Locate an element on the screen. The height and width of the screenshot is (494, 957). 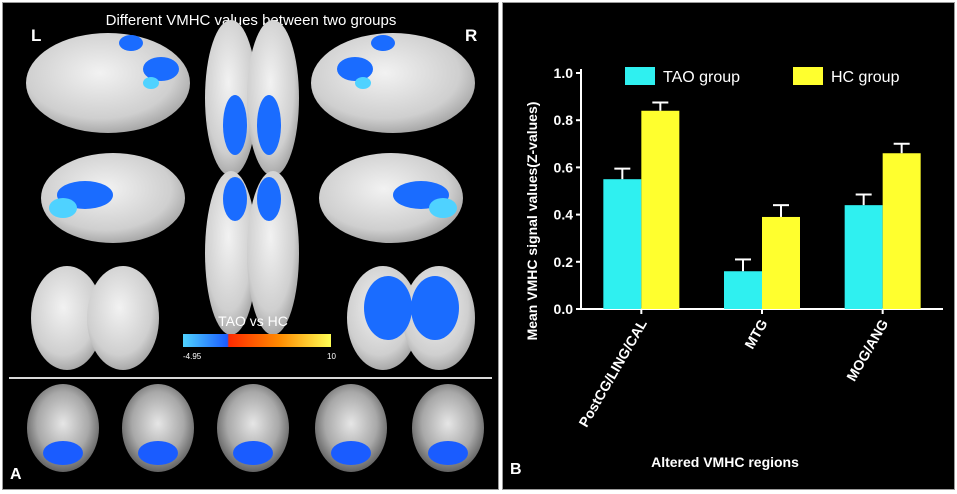
brain-inferior-view is located at coordinates (252, 253).